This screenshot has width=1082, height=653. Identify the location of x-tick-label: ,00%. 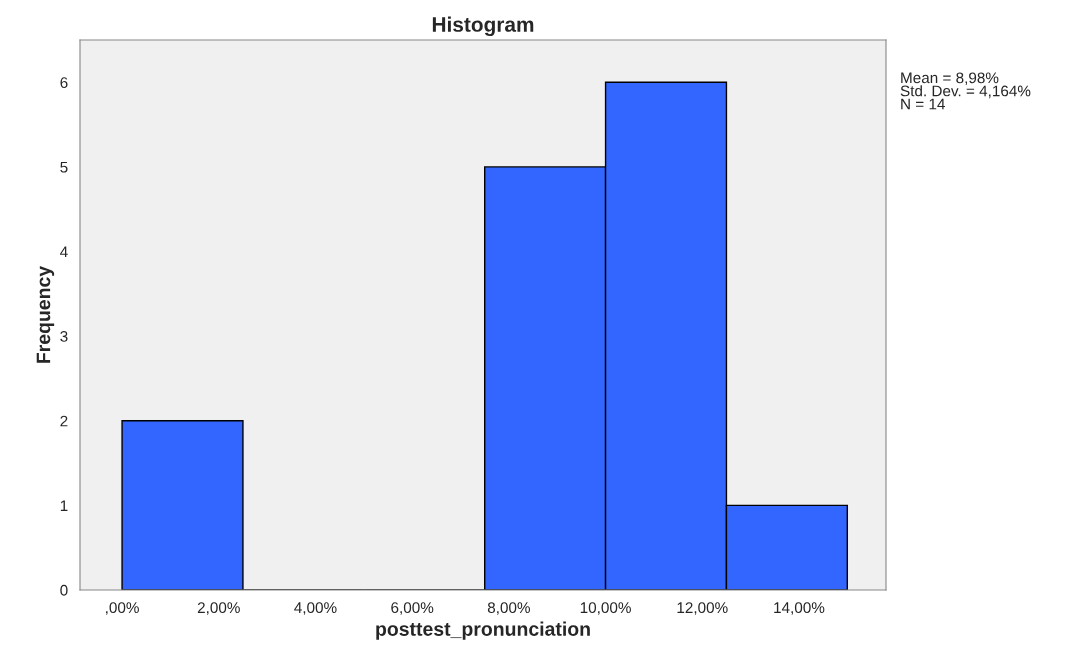
(122, 608).